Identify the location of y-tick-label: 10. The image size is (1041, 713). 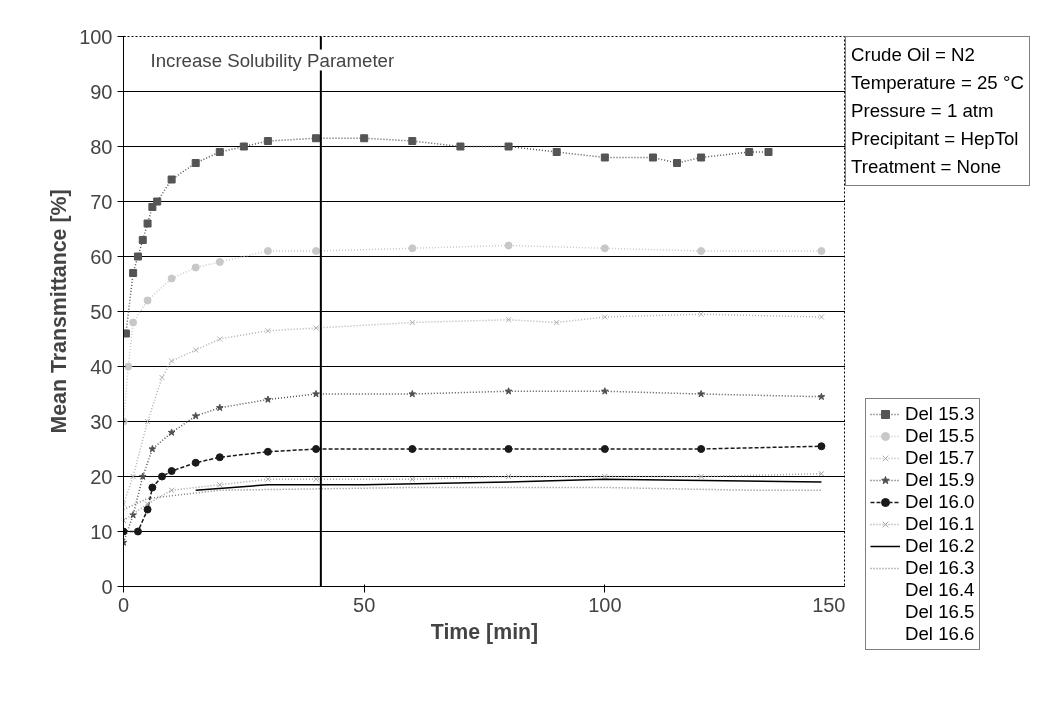
(101, 531).